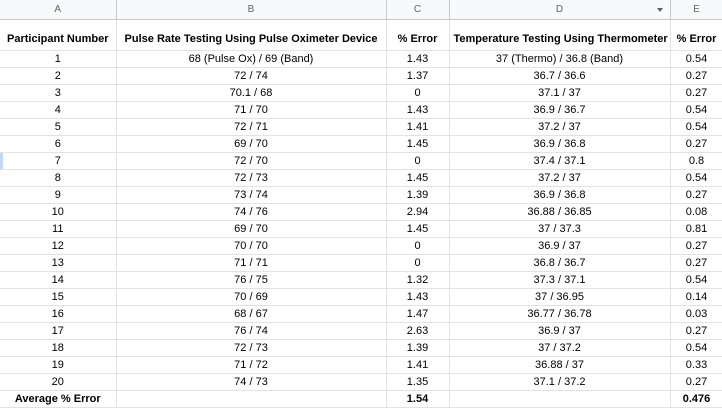  What do you see at coordinates (560, 161) in the screenshot?
I see `cell-temp: 37.4 / 37.1` at bounding box center [560, 161].